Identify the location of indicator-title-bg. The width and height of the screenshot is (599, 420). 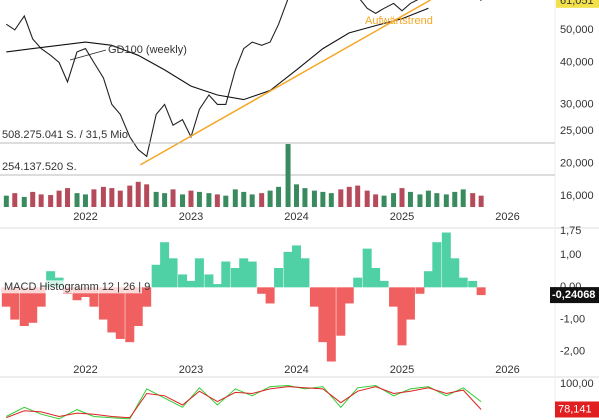
(72, 287).